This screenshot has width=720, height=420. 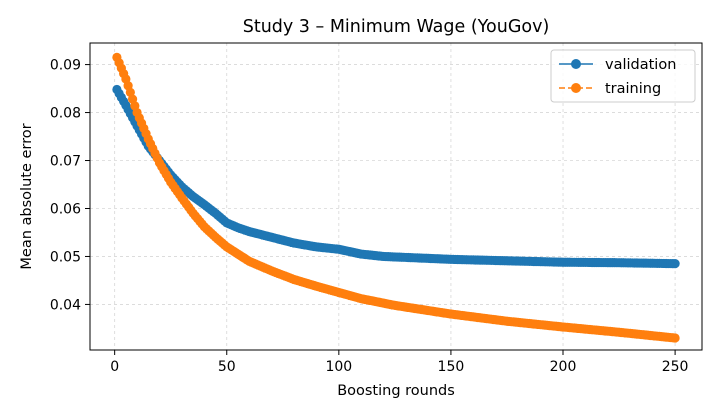 What do you see at coordinates (396, 27) in the screenshot?
I see `chart-title: Study 3 – Minimum Wage (YouGov)` at bounding box center [396, 27].